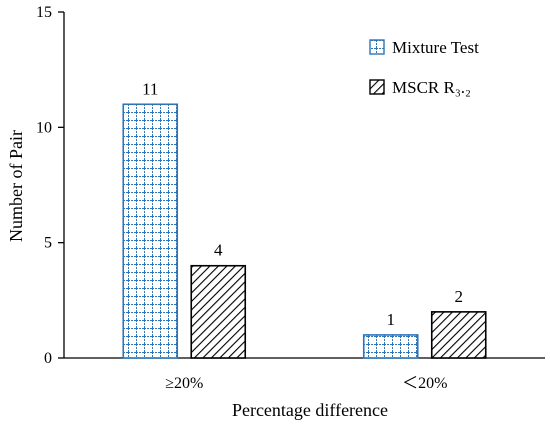 This screenshot has height=429, width=550. Describe the element at coordinates (44, 12) in the screenshot. I see `y-tick-label: 15` at that location.